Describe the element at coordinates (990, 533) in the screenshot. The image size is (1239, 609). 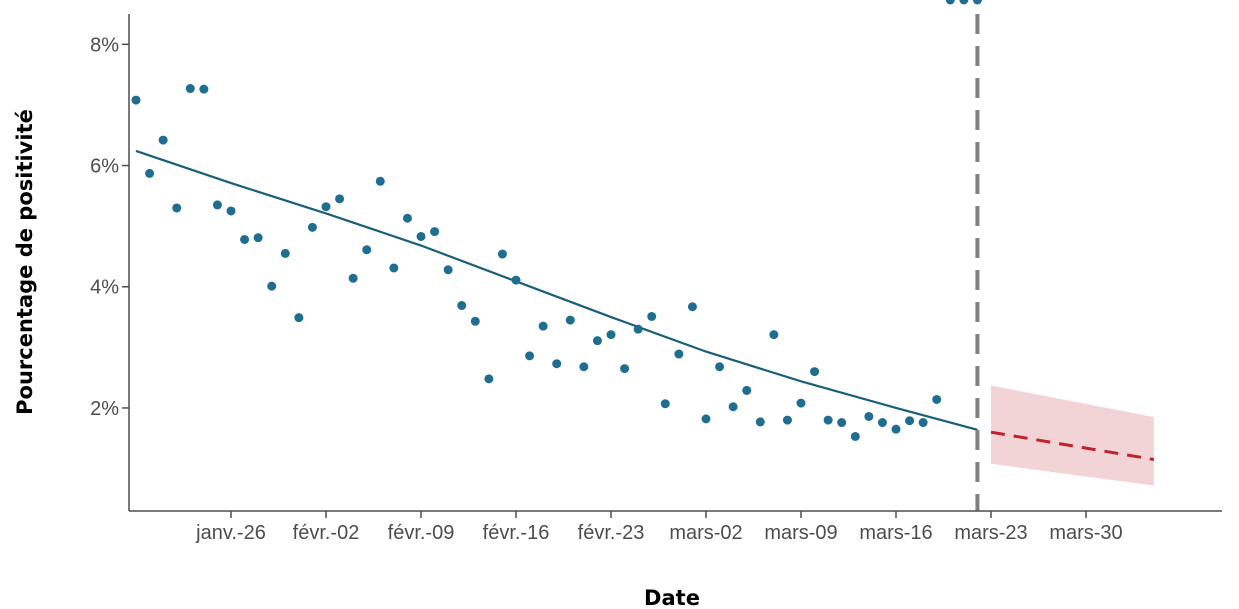
I see `x-tick-label: mars-23` at that location.